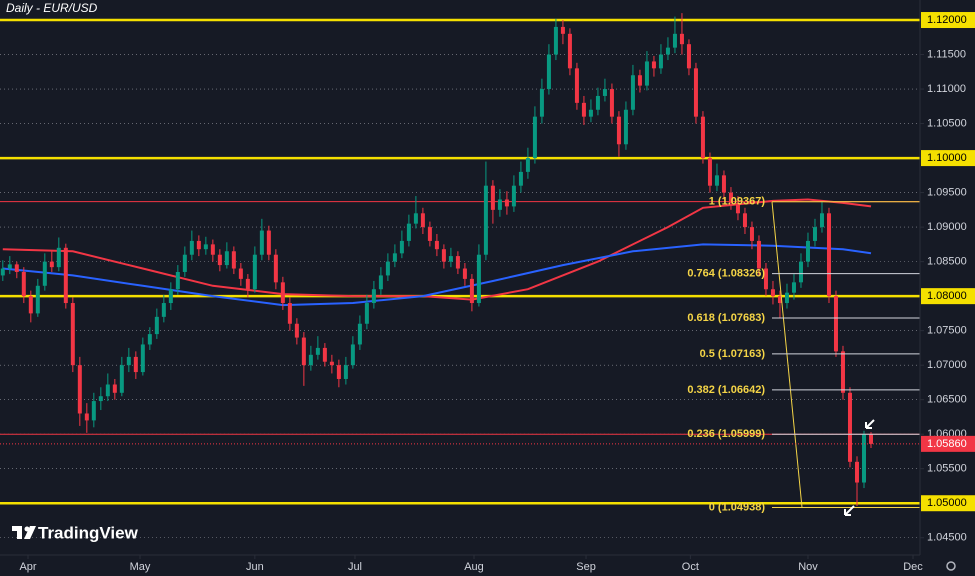  I want to click on y-tick-label: 1.10000, so click(947, 158).